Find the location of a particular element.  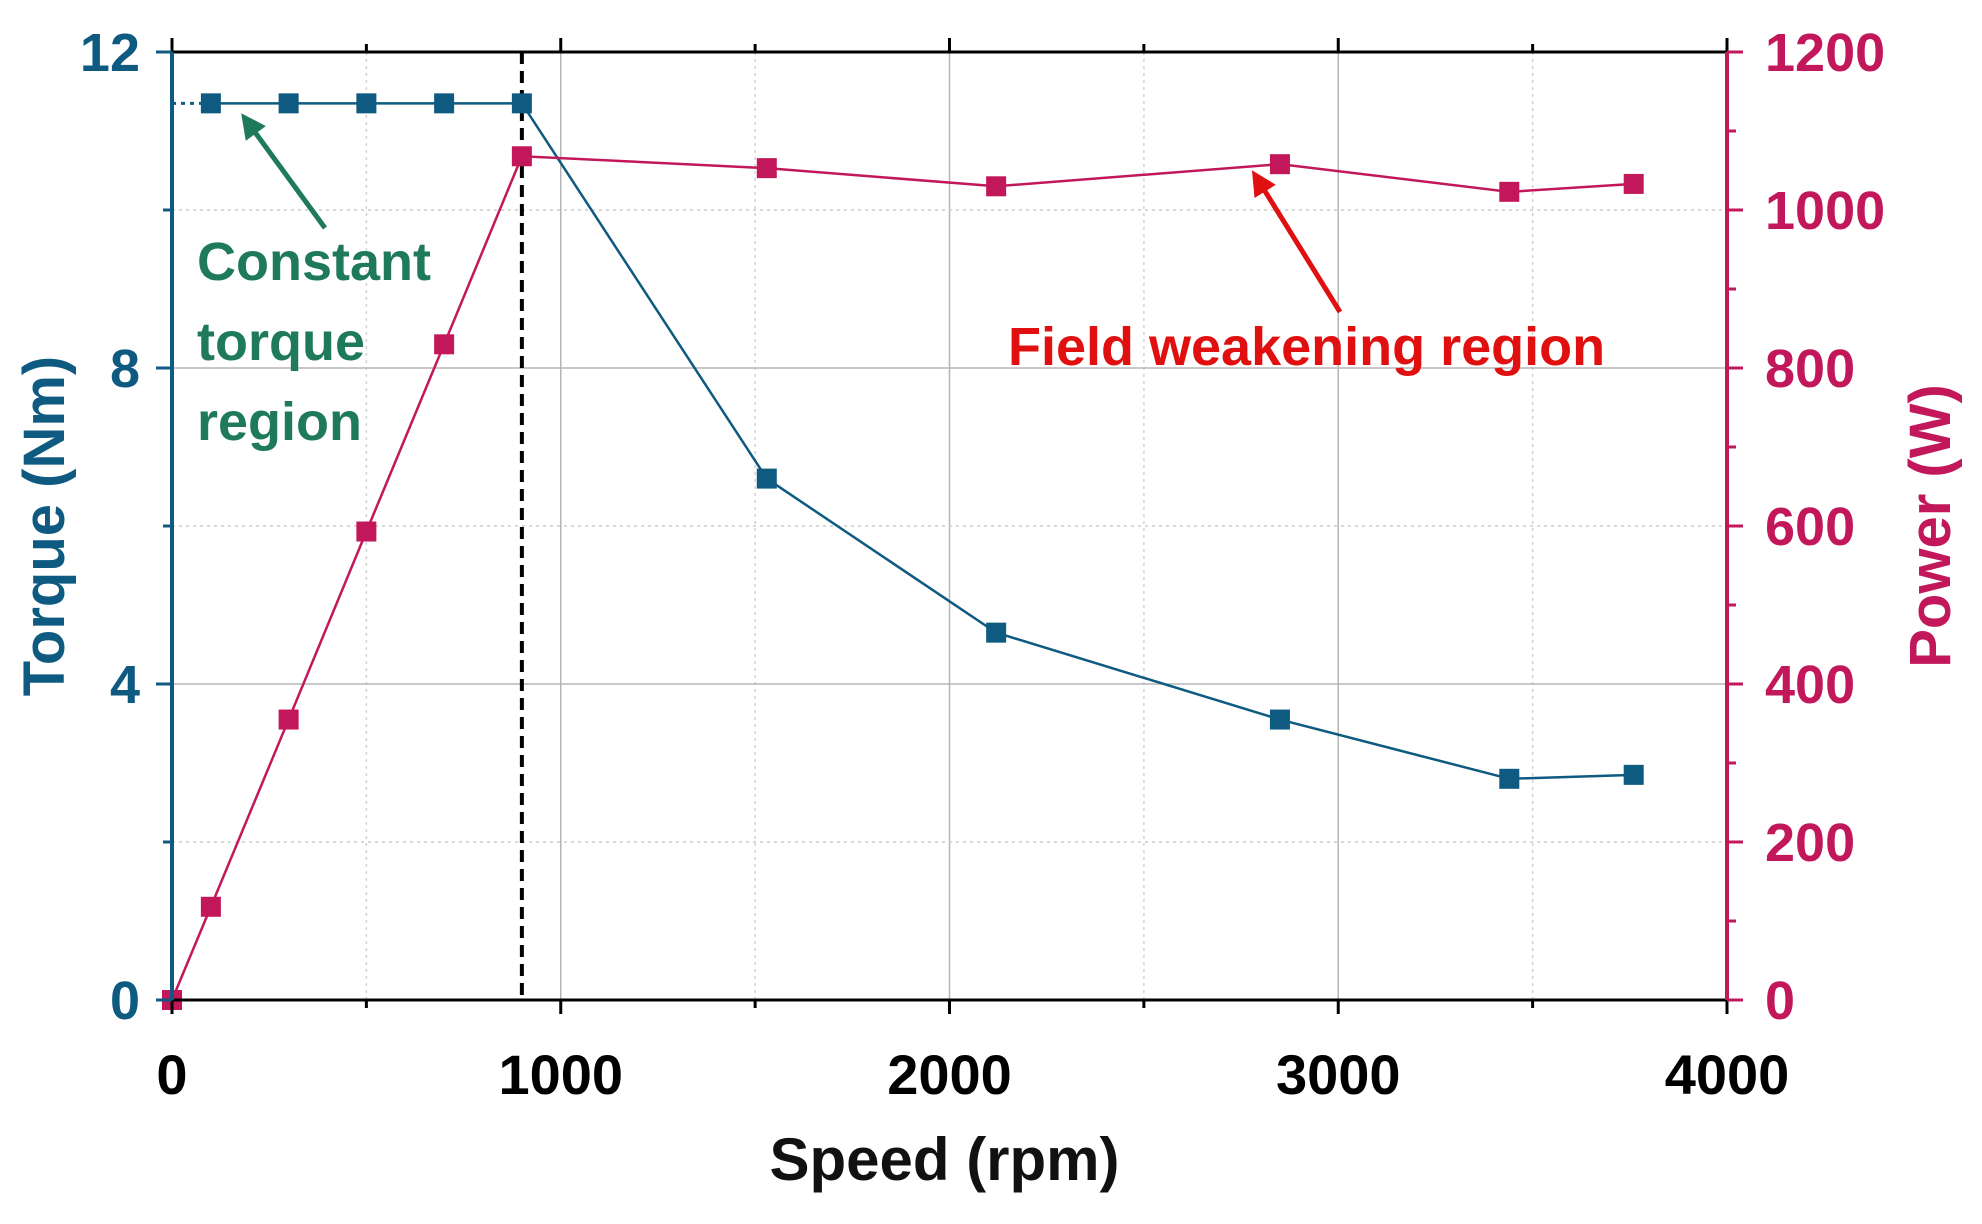

y2-tick-label: 0 is located at coordinates (1780, 1001).